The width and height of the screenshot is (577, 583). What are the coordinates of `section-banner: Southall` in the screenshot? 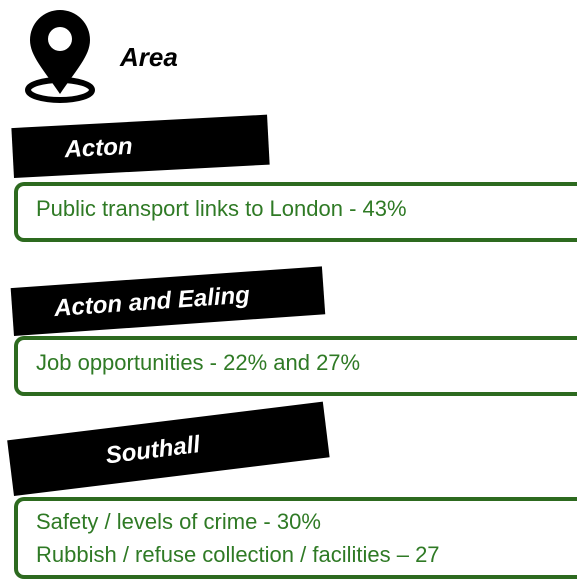 It's located at (168, 448).